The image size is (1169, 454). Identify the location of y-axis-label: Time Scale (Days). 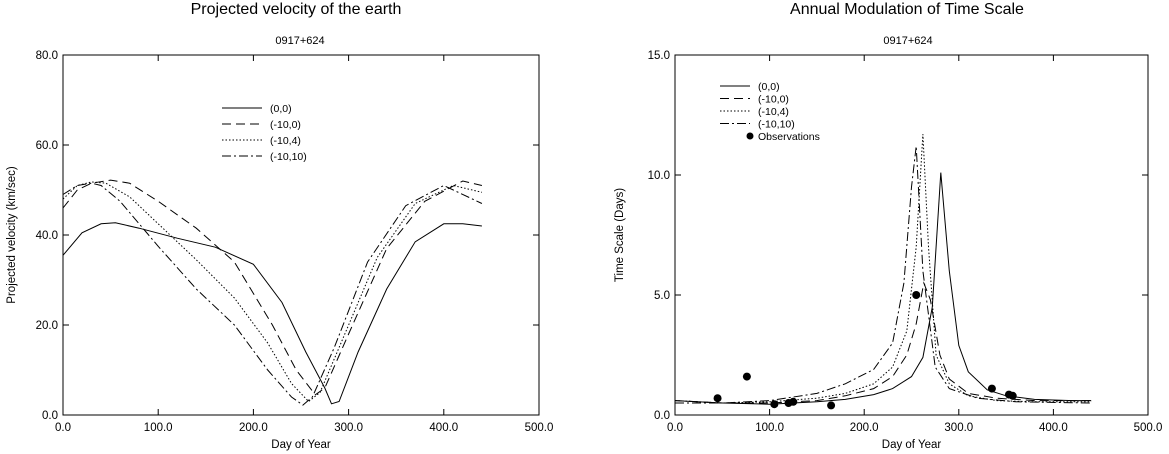
(620, 235).